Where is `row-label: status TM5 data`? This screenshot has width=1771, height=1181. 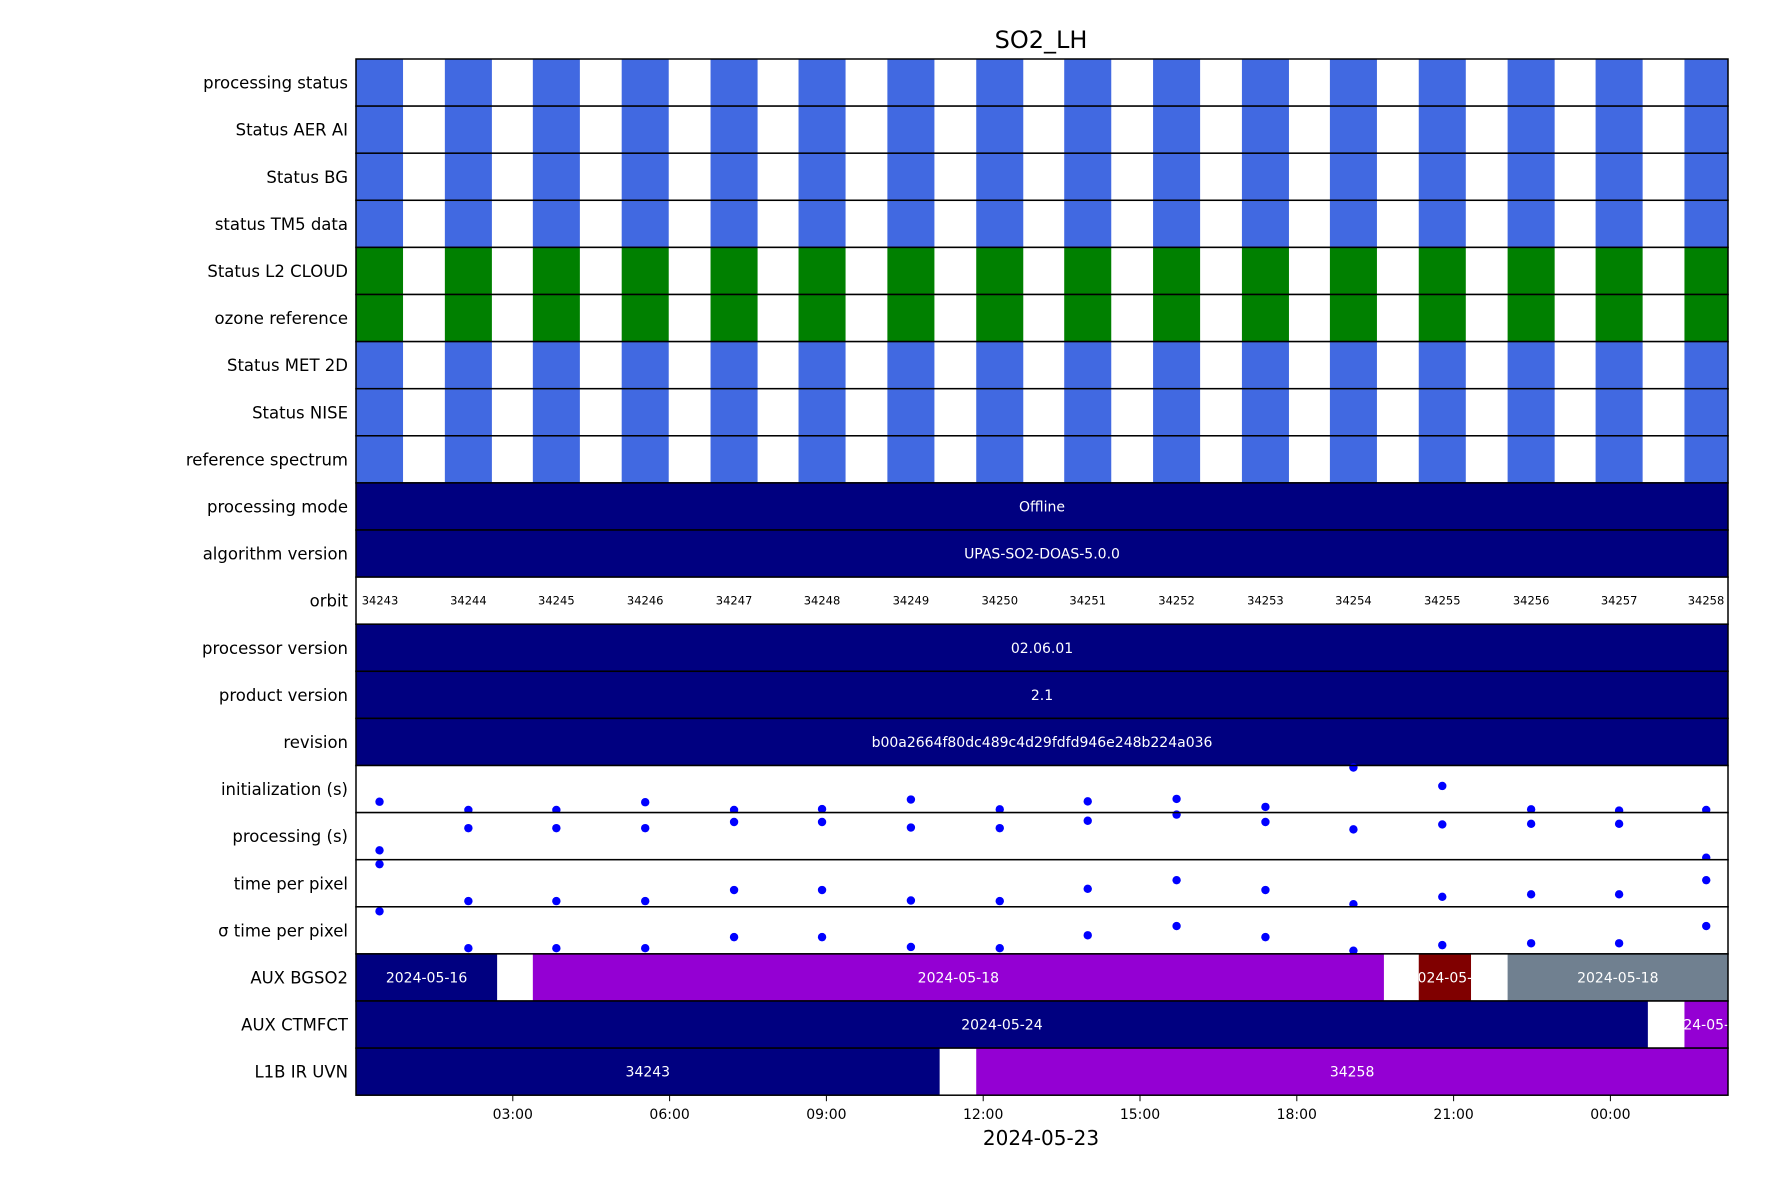 row-label: status TM5 data is located at coordinates (281, 224).